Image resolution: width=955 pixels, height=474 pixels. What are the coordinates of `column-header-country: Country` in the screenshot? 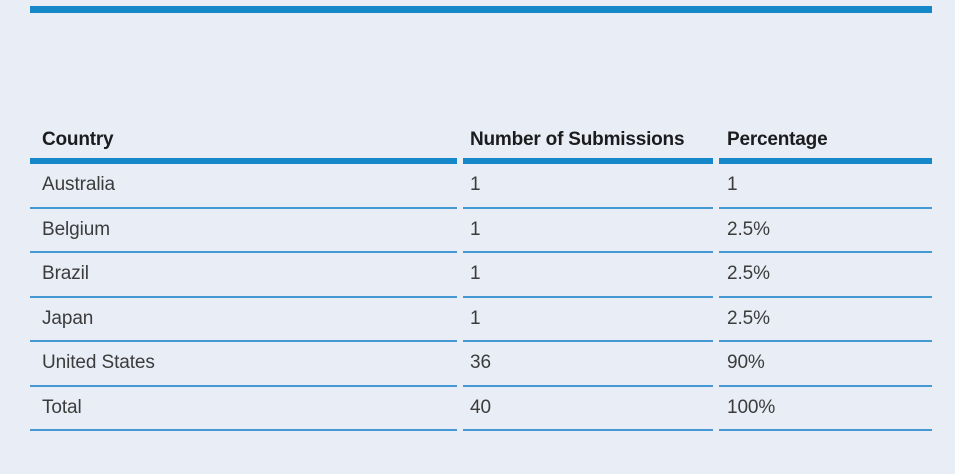 It's located at (243, 140).